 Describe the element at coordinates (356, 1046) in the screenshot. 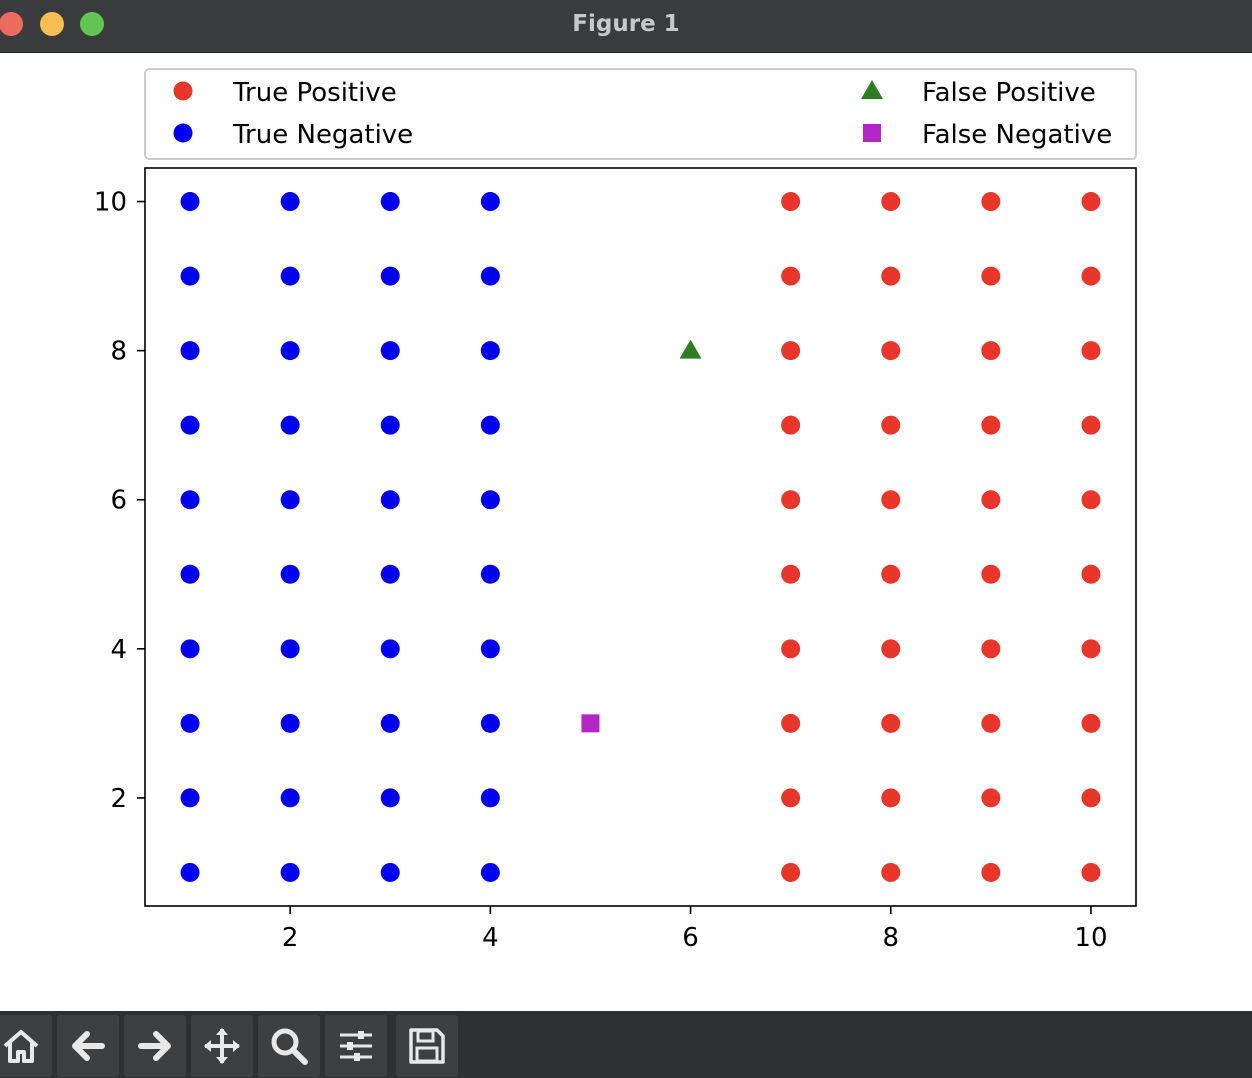

I see `configure-subplots-button` at that location.